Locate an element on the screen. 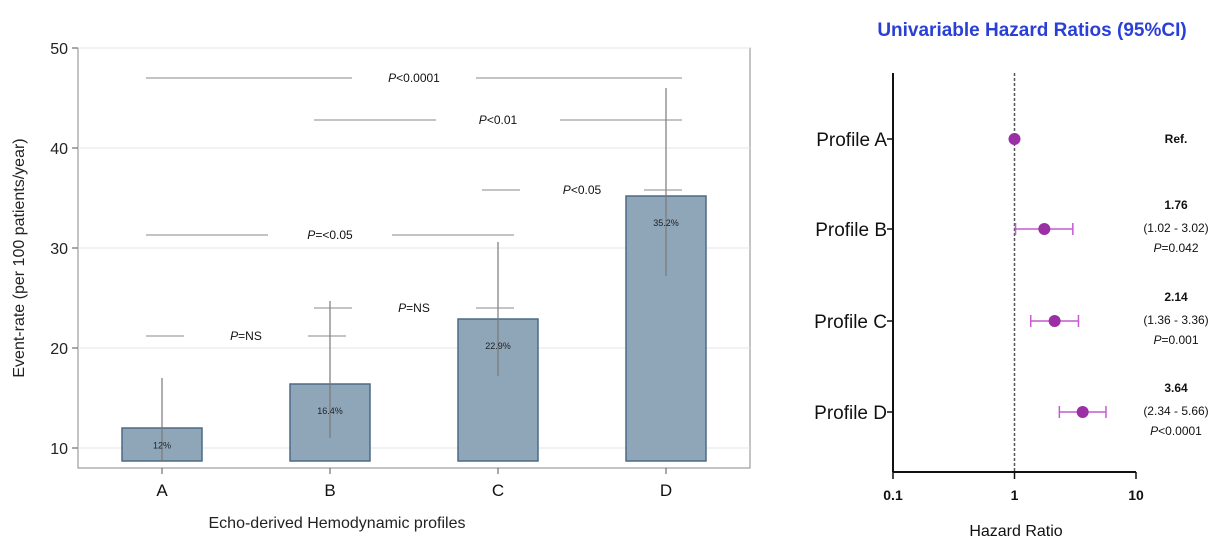  forest-x-axis-label: Hazard Ratio is located at coordinates (1015, 531).